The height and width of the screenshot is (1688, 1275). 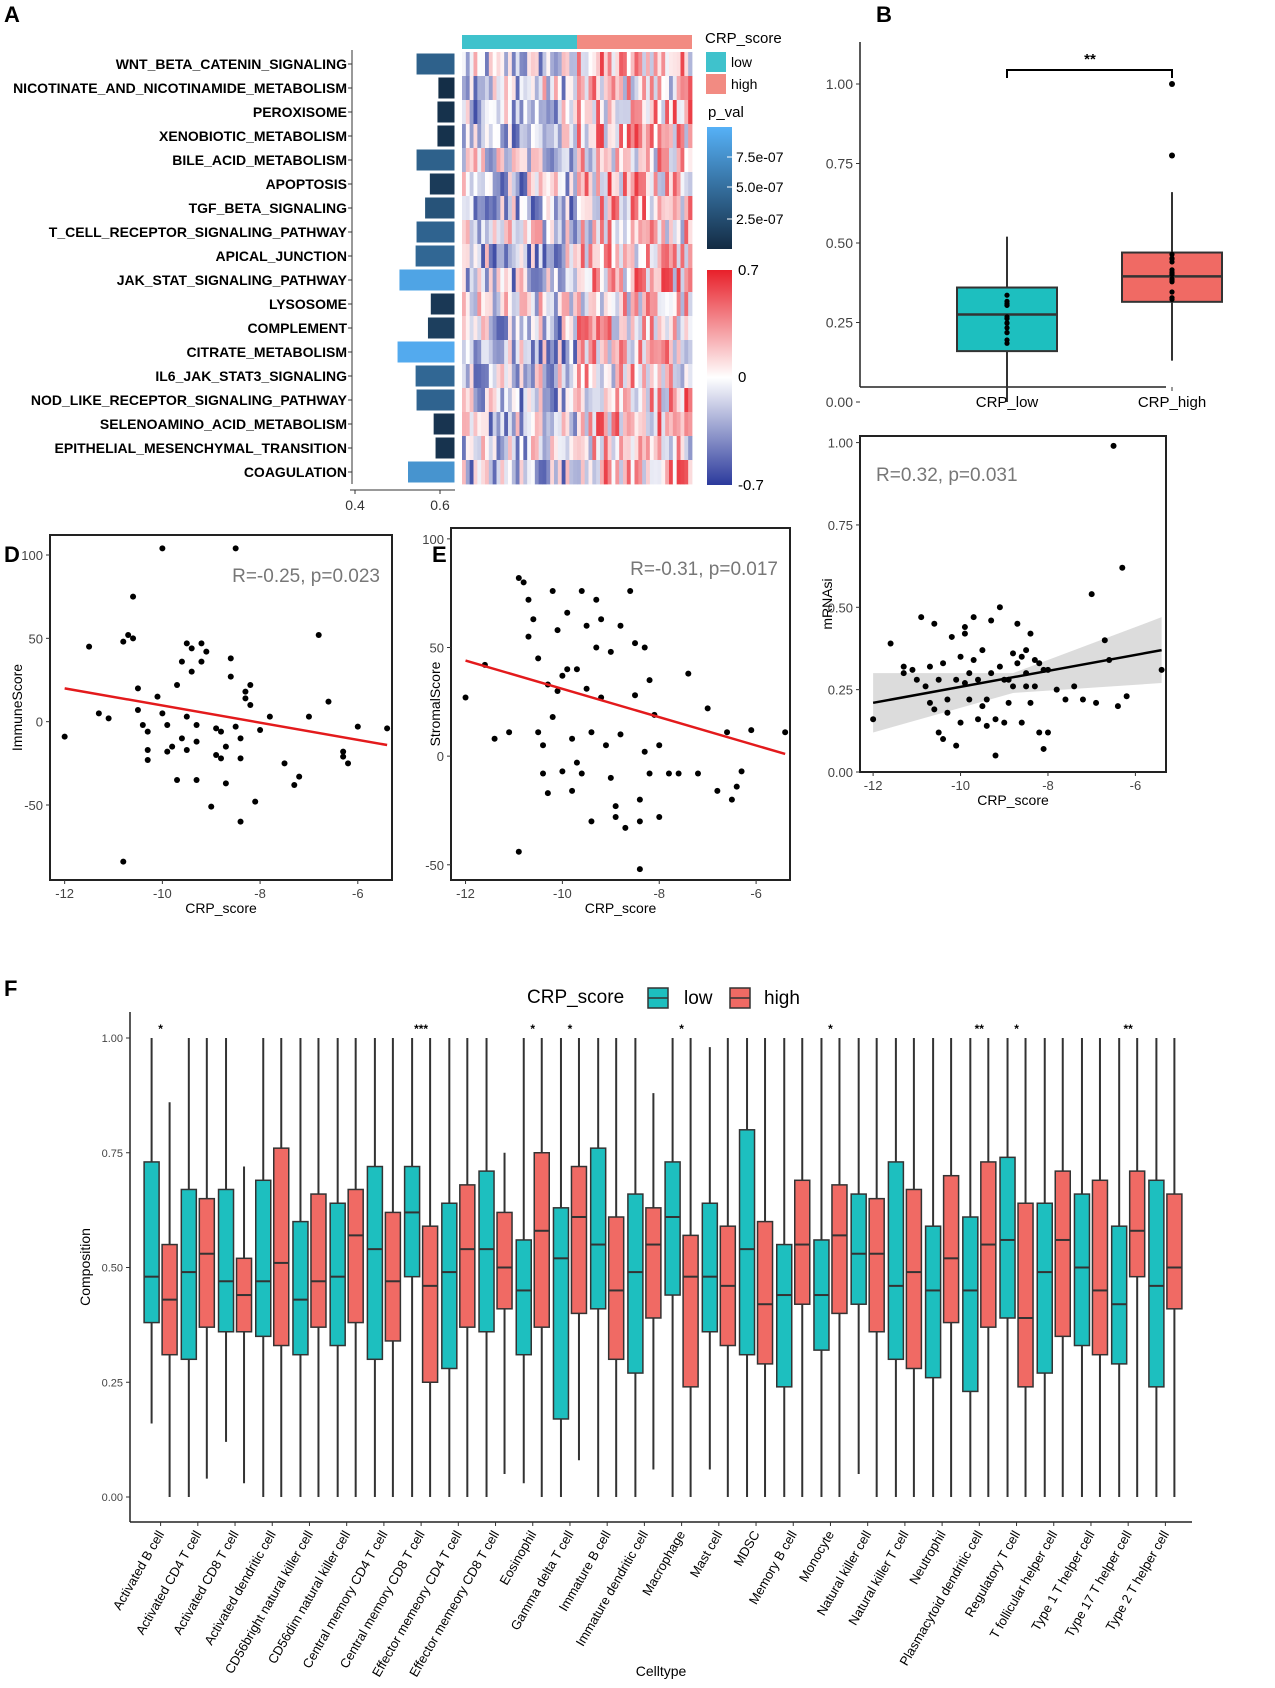 I want to click on jitter-point, so click(x=1007, y=295).